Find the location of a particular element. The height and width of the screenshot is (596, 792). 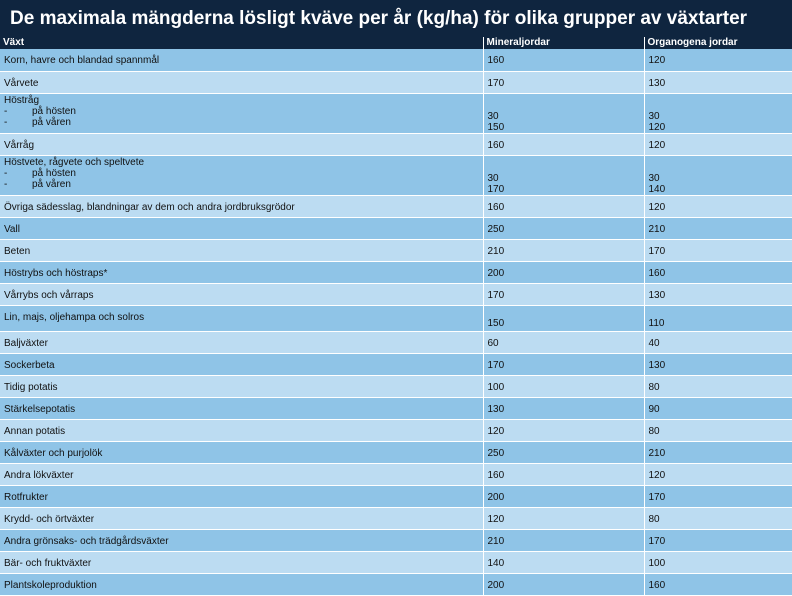

mineral-value: 60 is located at coordinates (566, 340).